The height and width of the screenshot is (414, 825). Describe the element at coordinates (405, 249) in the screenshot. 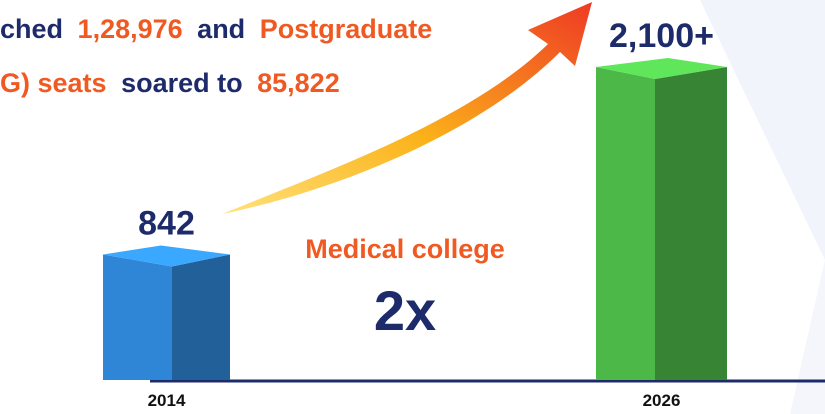

I see `annotation: Medical college` at that location.